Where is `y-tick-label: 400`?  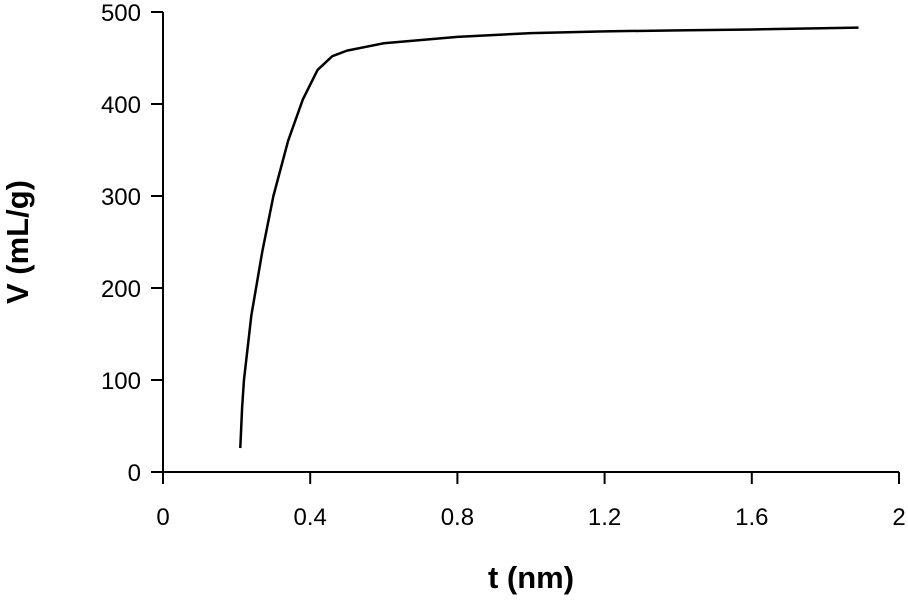
y-tick-label: 400 is located at coordinates (121, 105).